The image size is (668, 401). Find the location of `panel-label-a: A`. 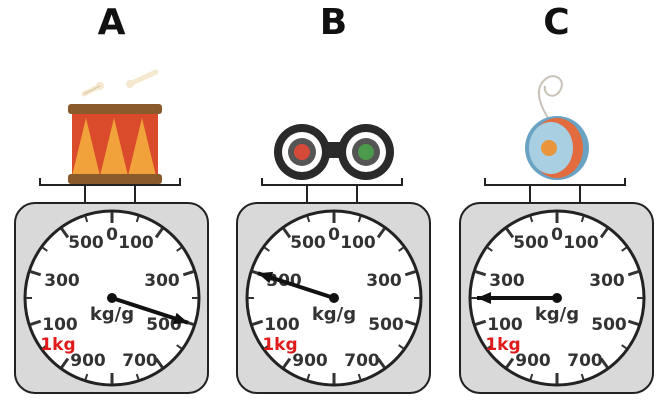

panel-label-a: A is located at coordinates (111, 22).